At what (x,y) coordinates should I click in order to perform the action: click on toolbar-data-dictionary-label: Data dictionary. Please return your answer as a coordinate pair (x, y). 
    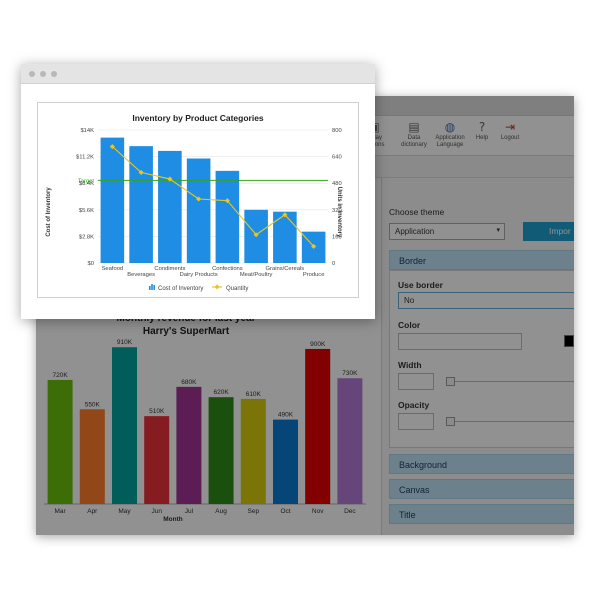
    Looking at the image, I should click on (414, 141).